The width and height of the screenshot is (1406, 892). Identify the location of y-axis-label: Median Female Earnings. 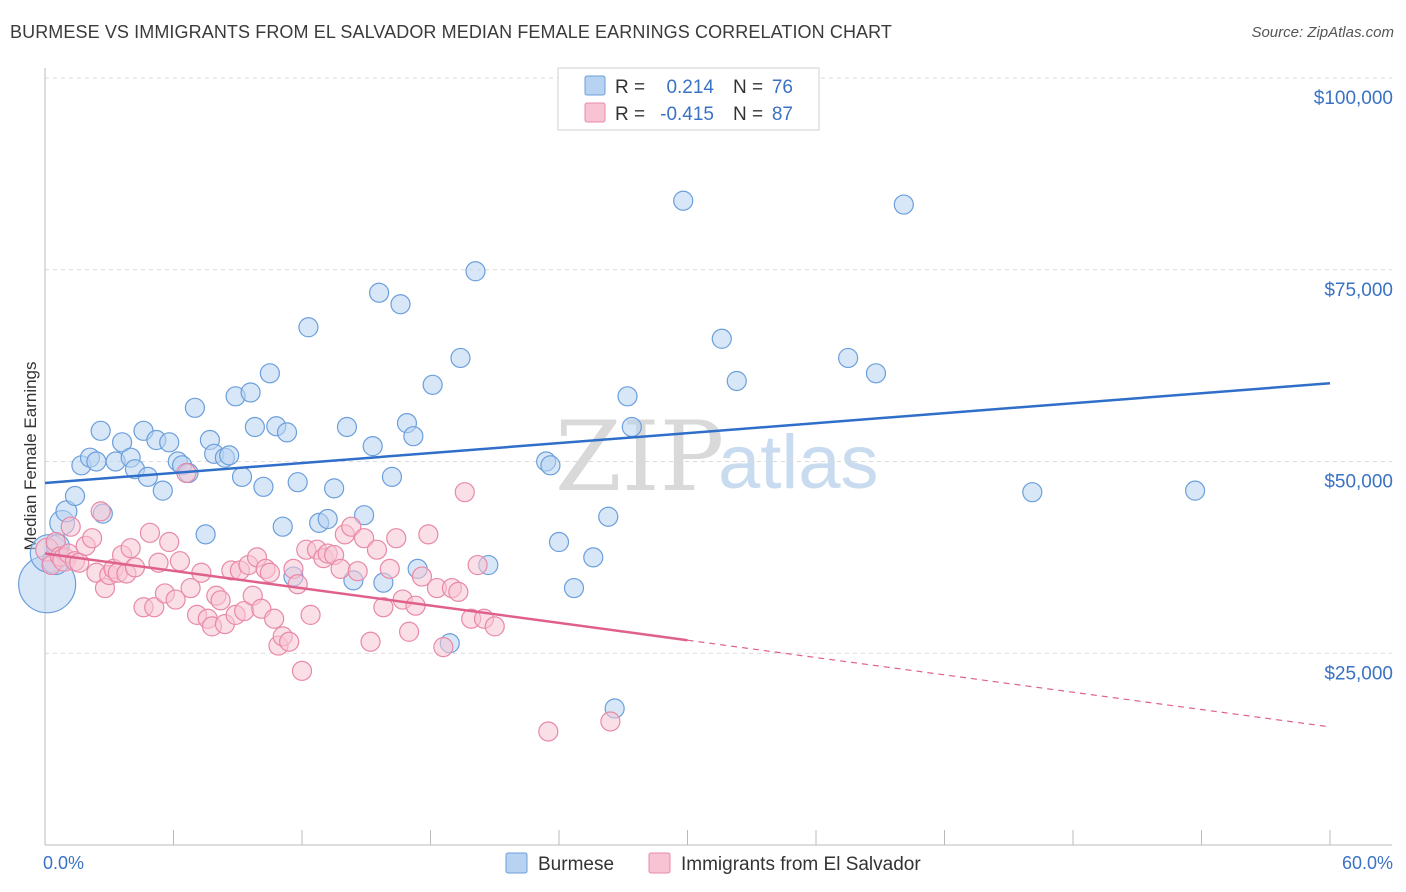
(30, 456).